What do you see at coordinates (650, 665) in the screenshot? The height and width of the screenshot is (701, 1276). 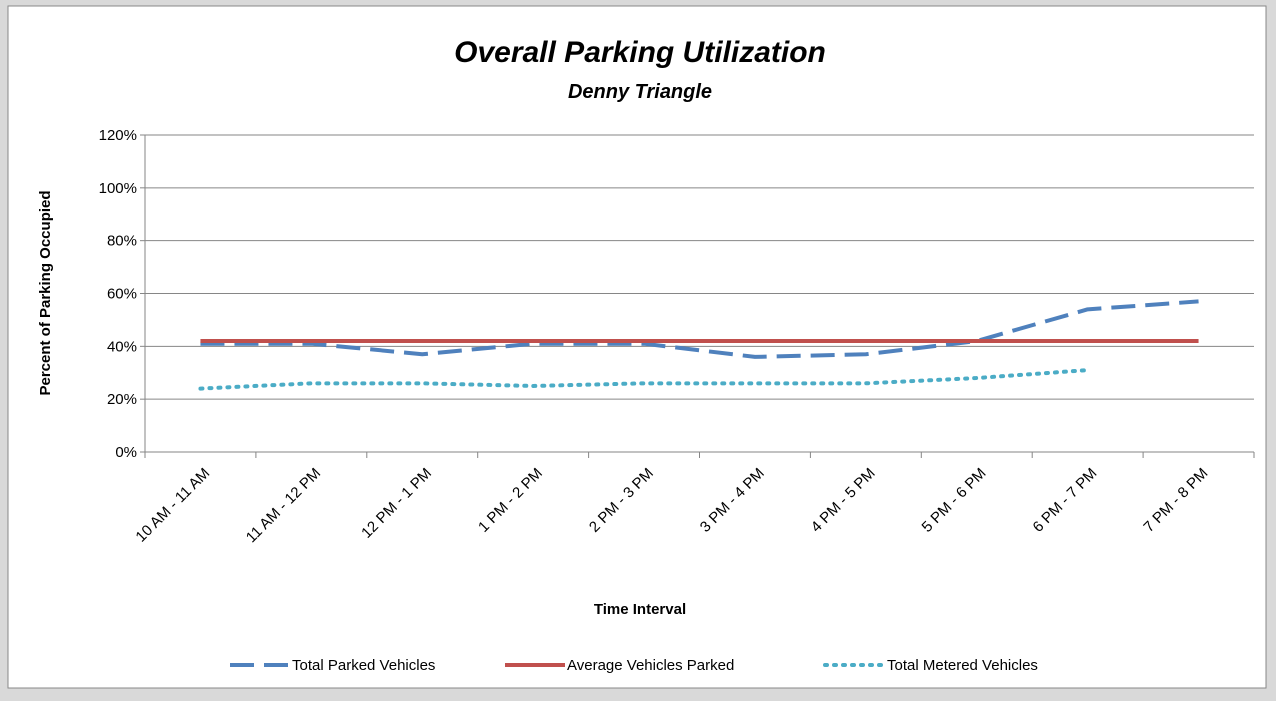 I see `legend-label: Average Vehicles Parked` at bounding box center [650, 665].